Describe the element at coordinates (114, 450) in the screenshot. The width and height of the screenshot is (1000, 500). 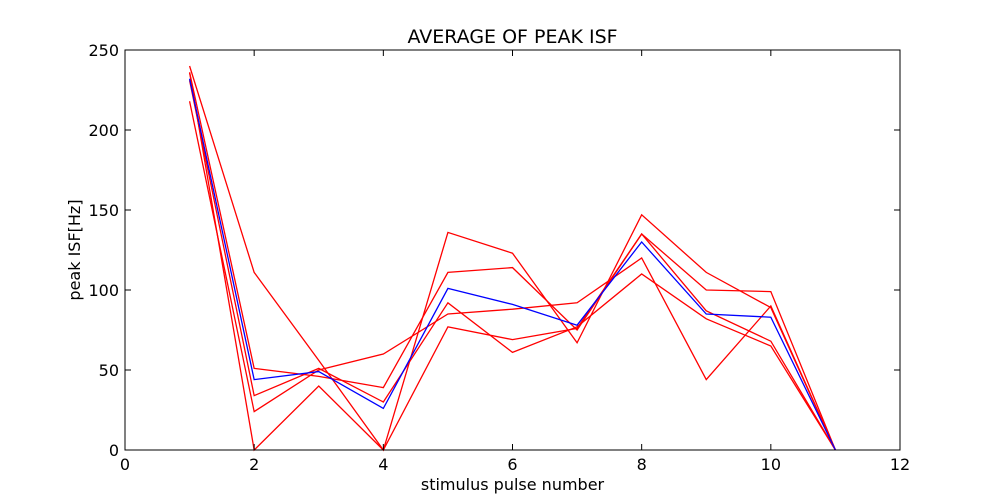
I see `y-tick-label: 0` at that location.